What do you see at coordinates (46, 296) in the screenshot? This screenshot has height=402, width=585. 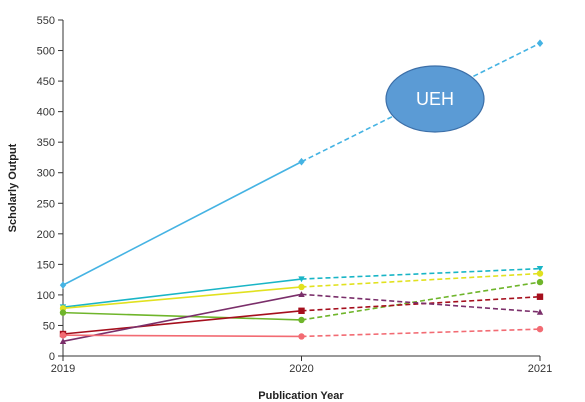 I see `y-tick-label: 100` at bounding box center [46, 296].